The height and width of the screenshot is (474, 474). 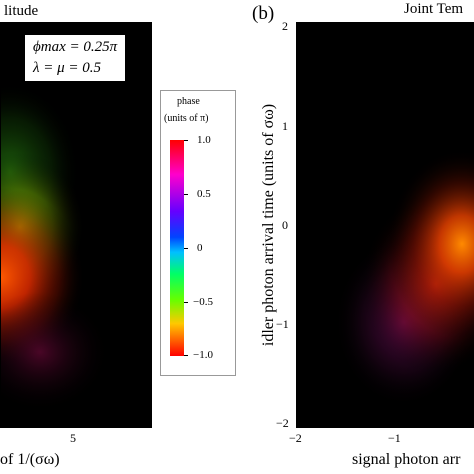 I want to click on lambda-mu-annotation: λ = μ = 0.5, so click(x=67, y=68).